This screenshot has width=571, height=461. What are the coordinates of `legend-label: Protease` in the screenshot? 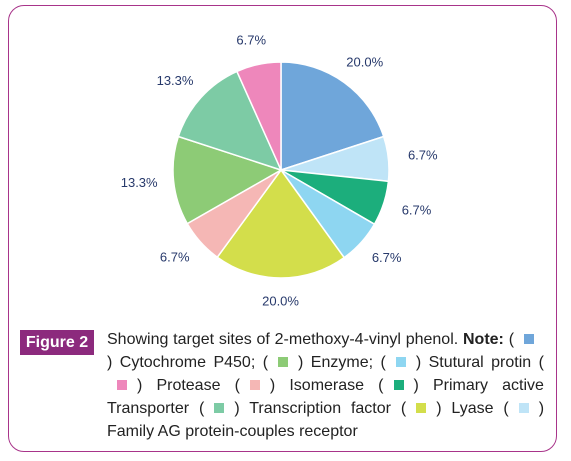 It's located at (188, 385).